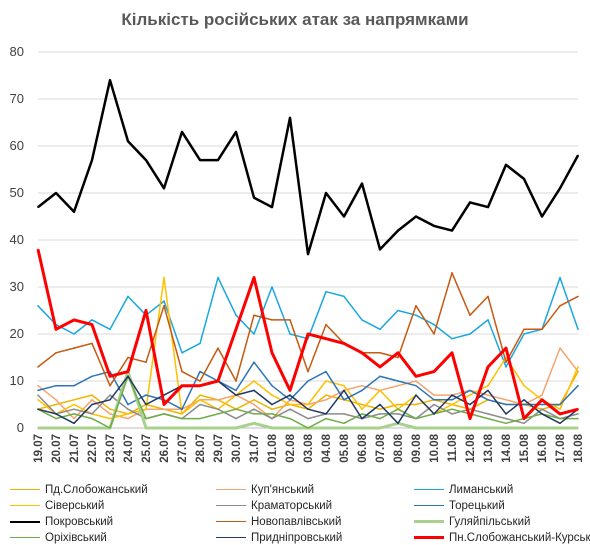 The height and width of the screenshot is (545, 590). What do you see at coordinates (471, 447) in the screenshot?
I see `x-tick-label: 12.08` at bounding box center [471, 447].